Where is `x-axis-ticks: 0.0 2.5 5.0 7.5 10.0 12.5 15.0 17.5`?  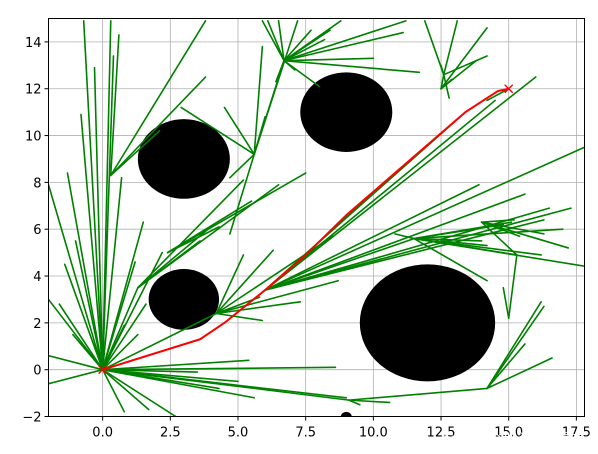 x-axis-ticks: 0.0 2.5 5.0 7.5 10.0 12.5 15.0 17.5 is located at coordinates (341, 428).